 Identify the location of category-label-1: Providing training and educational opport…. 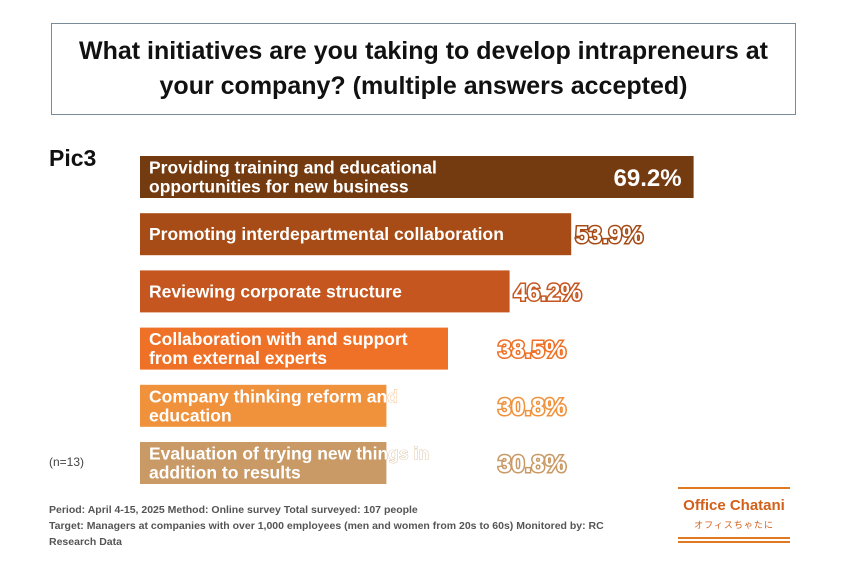
(293, 177).